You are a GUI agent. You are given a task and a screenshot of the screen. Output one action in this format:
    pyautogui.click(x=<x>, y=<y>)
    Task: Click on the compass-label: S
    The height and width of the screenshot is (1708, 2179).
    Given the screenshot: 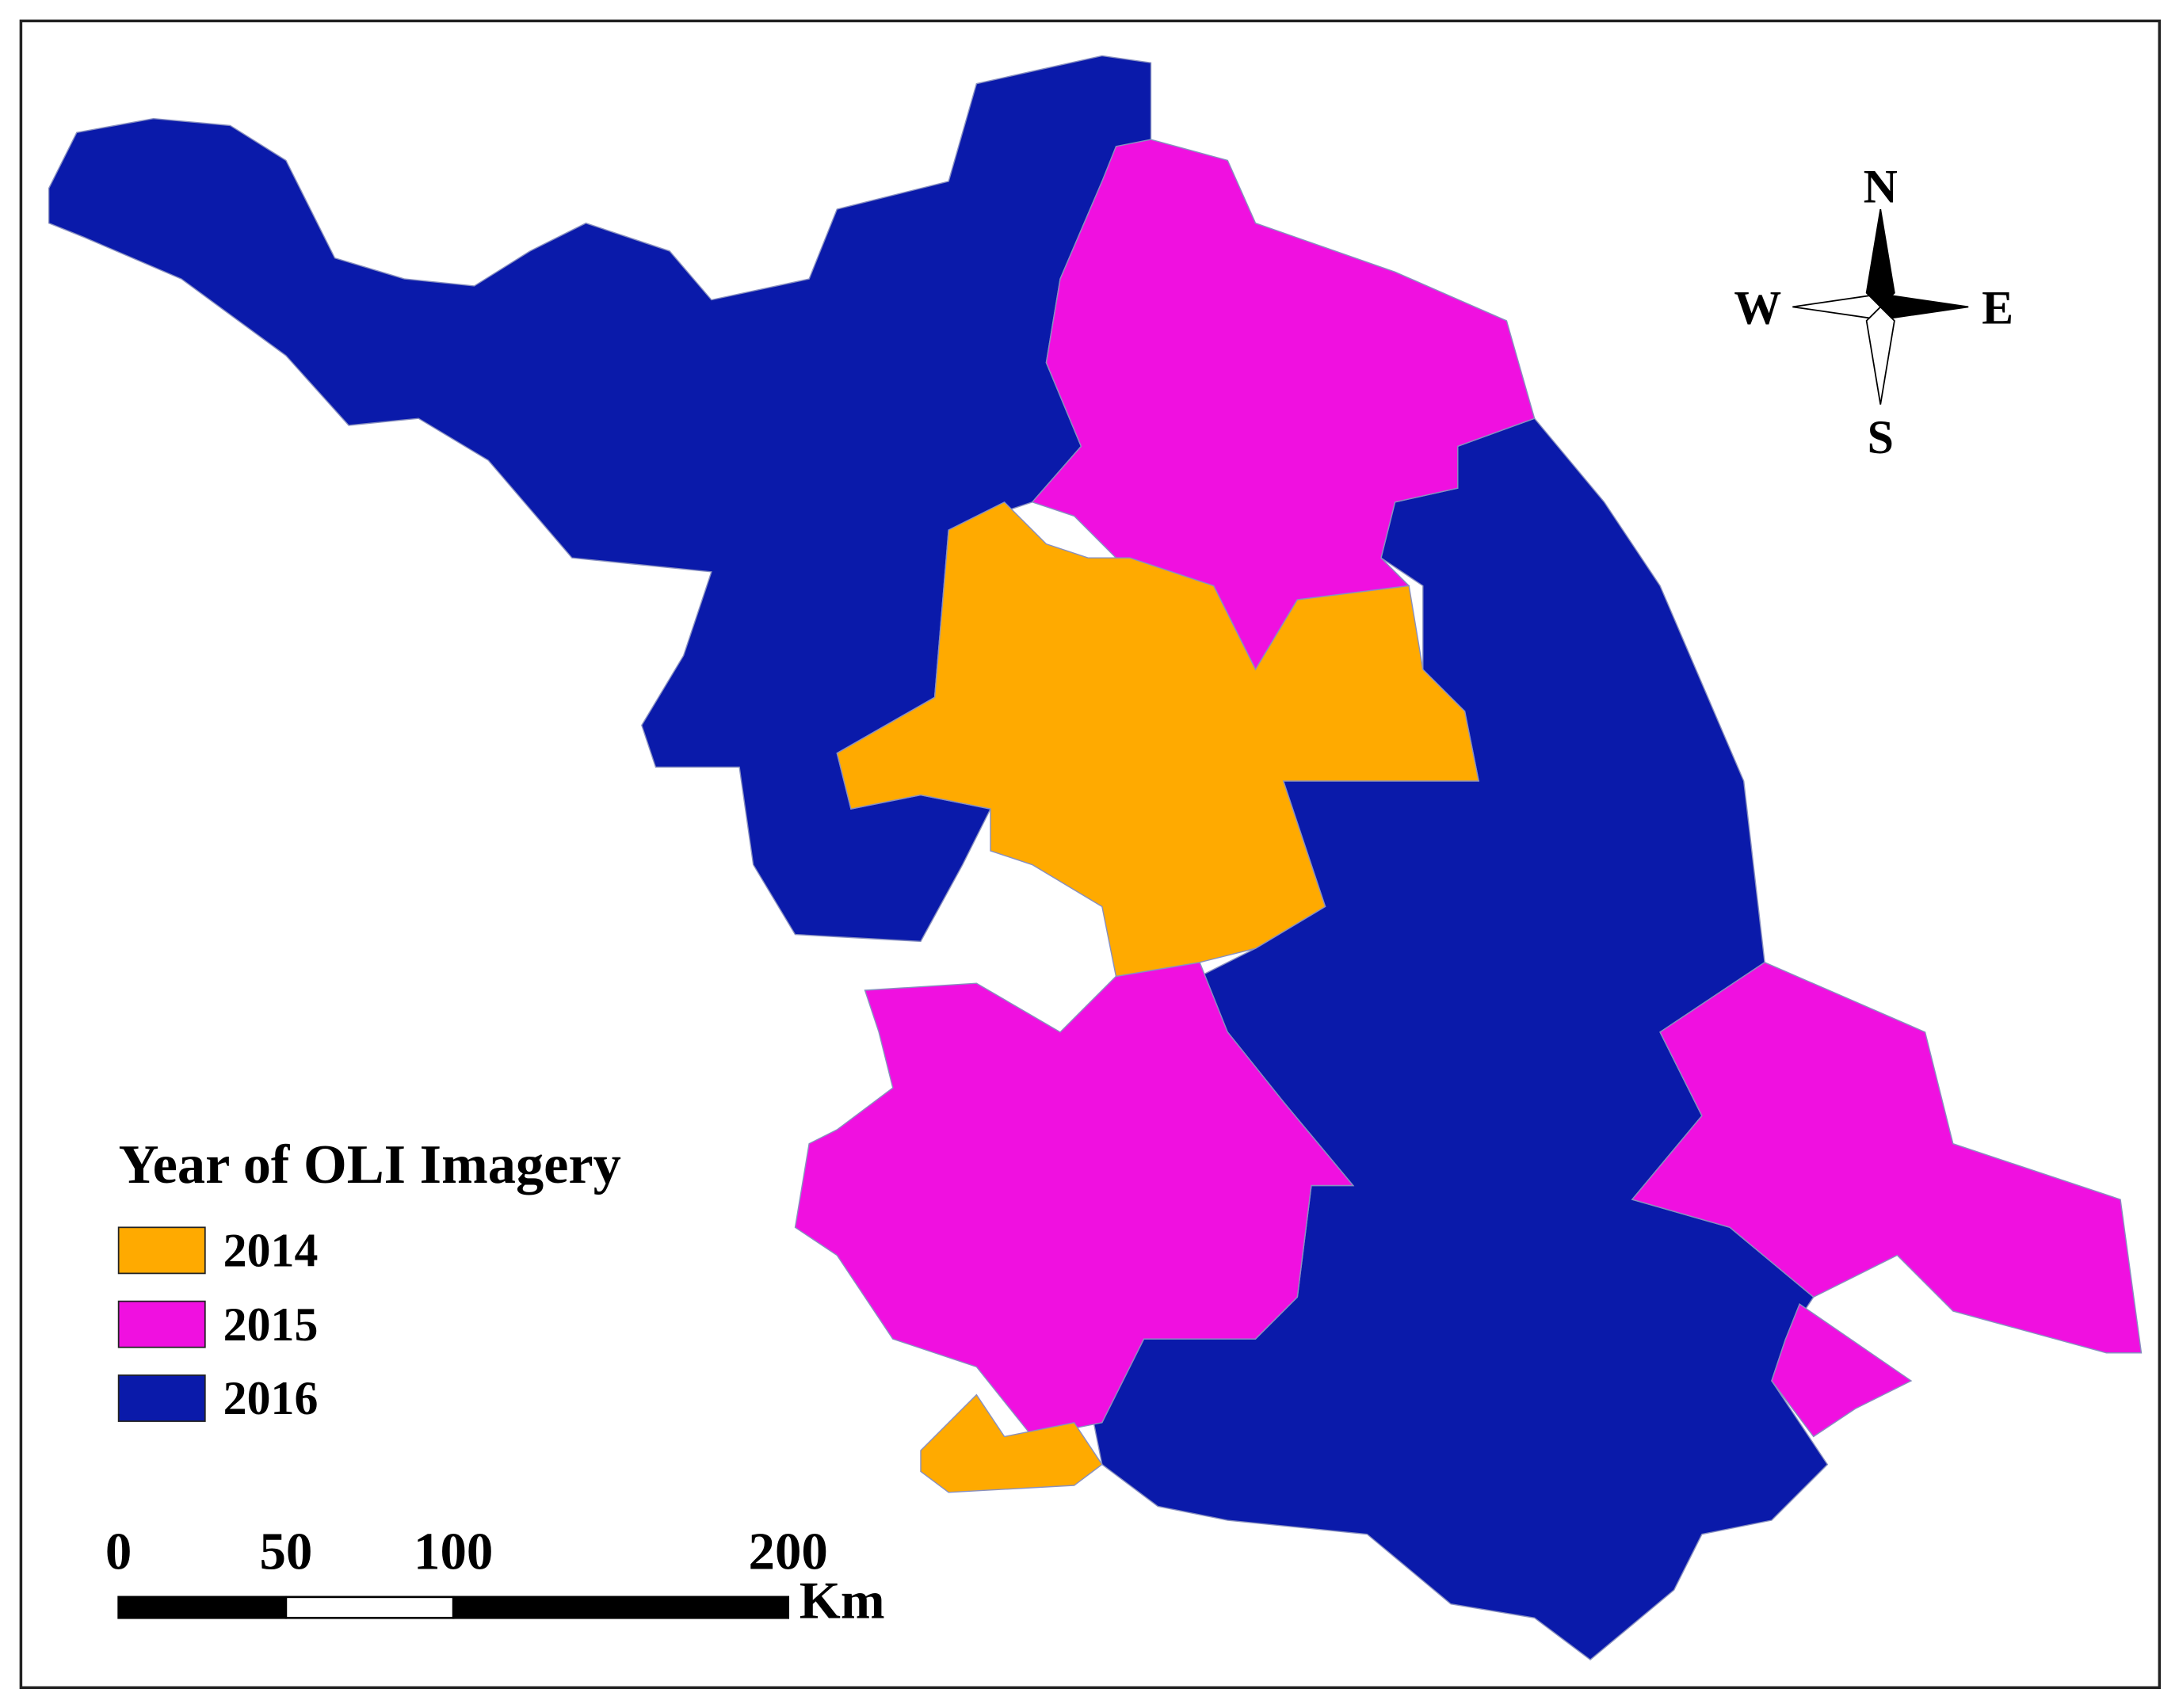 What is the action you would take?
    pyautogui.click(x=1881, y=437)
    